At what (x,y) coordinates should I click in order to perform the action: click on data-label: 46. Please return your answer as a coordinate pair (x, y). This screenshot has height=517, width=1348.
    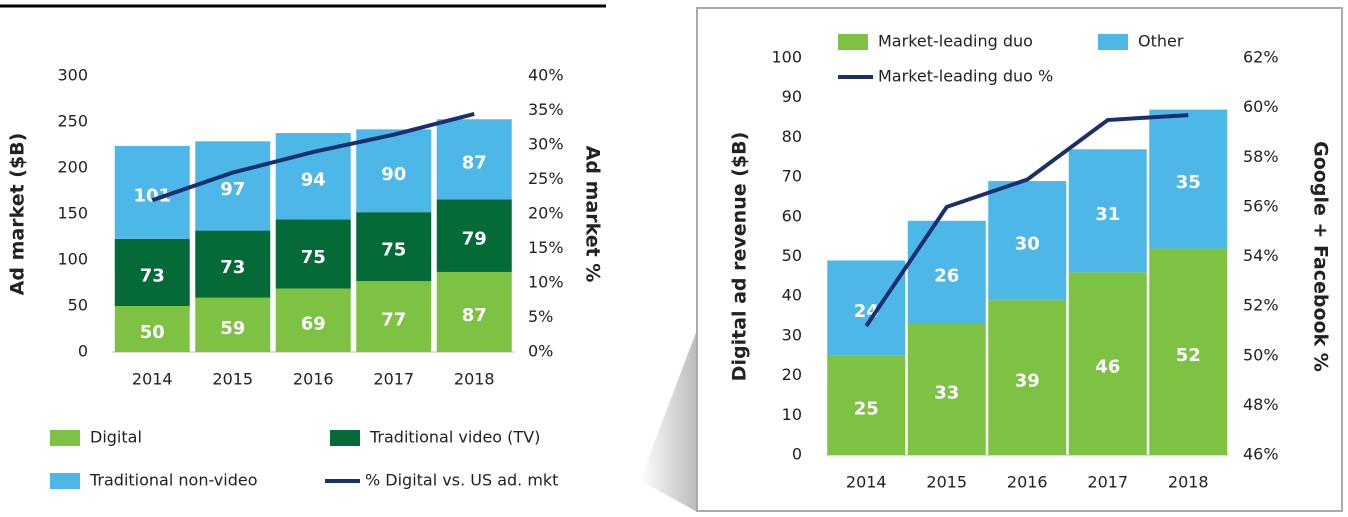
    Looking at the image, I should click on (1107, 367).